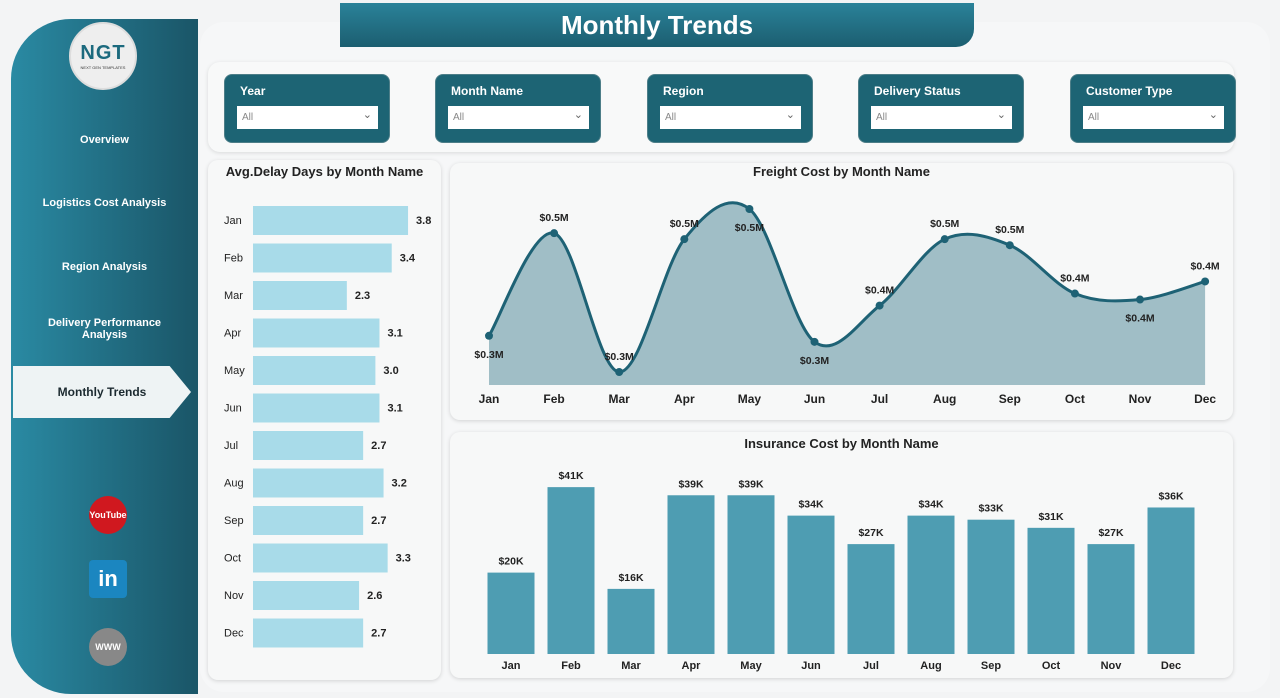  I want to click on filter-label: Customer Type, so click(1129, 91).